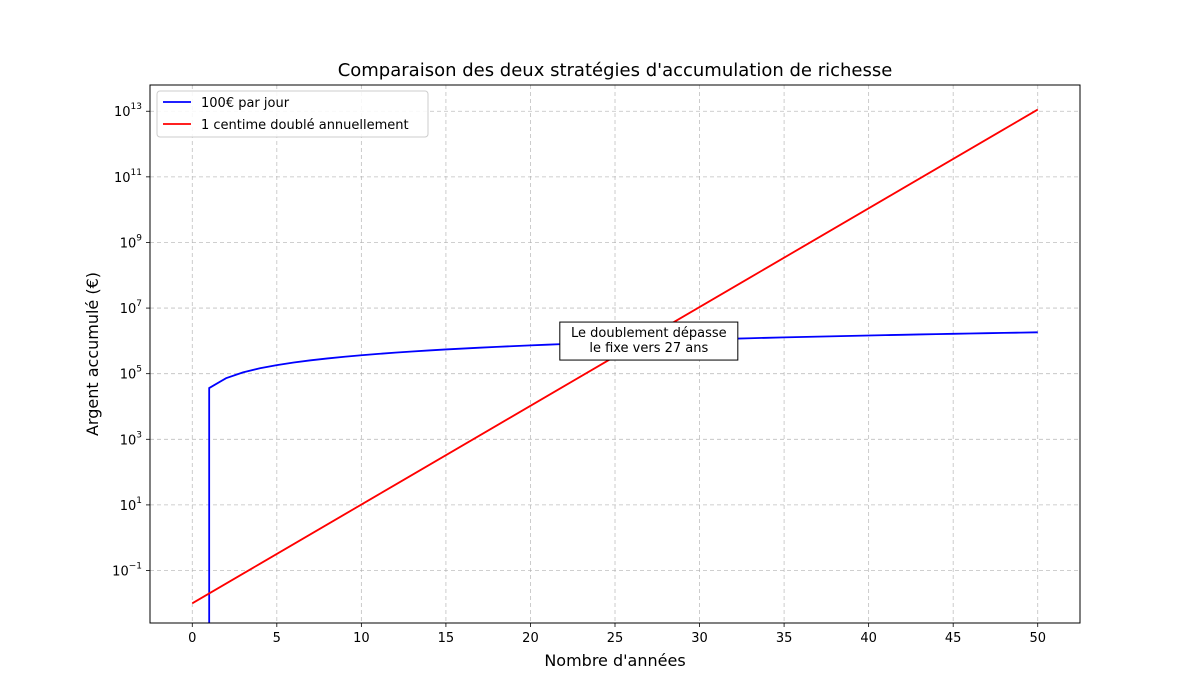 The image size is (1200, 700). What do you see at coordinates (128, 177) in the screenshot?
I see `y-tick-label: 10¹¹` at bounding box center [128, 177].